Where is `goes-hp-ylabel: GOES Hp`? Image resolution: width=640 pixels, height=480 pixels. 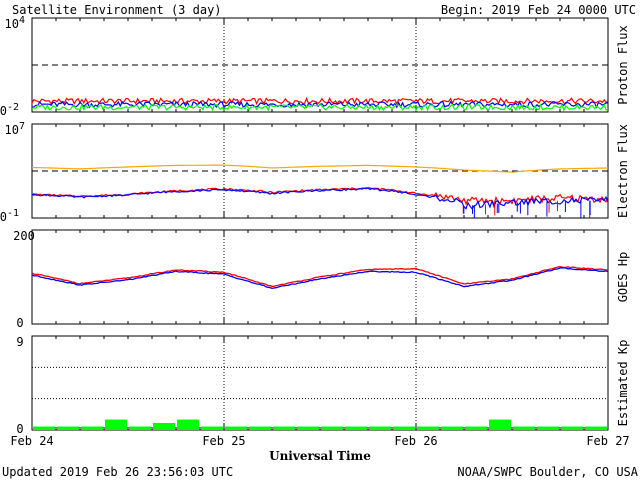 goes-hp-ylabel: GOES Hp is located at coordinates (623, 277).